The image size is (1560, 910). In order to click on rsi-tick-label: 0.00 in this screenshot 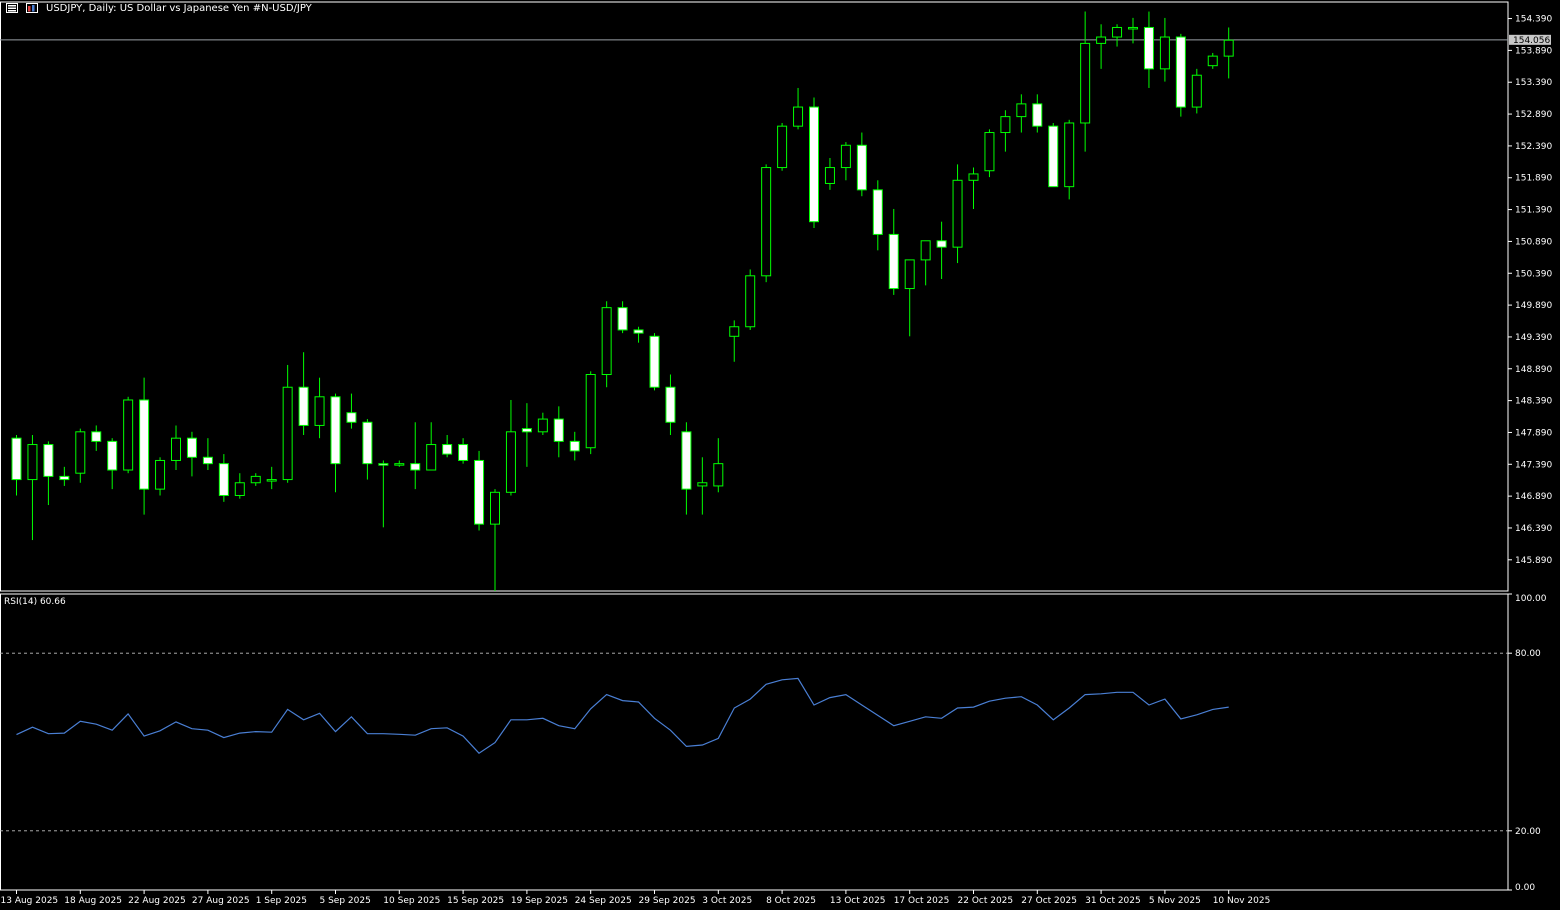, I will do `click(1525, 888)`.